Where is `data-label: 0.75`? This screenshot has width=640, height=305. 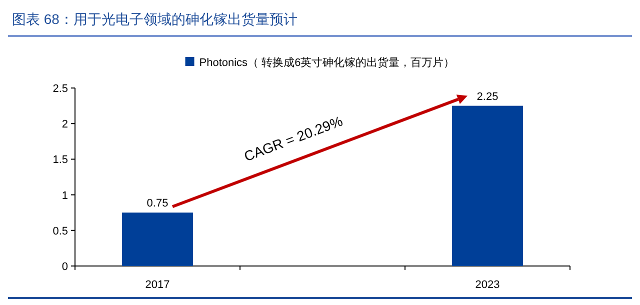 data-label: 0.75 is located at coordinates (157, 204).